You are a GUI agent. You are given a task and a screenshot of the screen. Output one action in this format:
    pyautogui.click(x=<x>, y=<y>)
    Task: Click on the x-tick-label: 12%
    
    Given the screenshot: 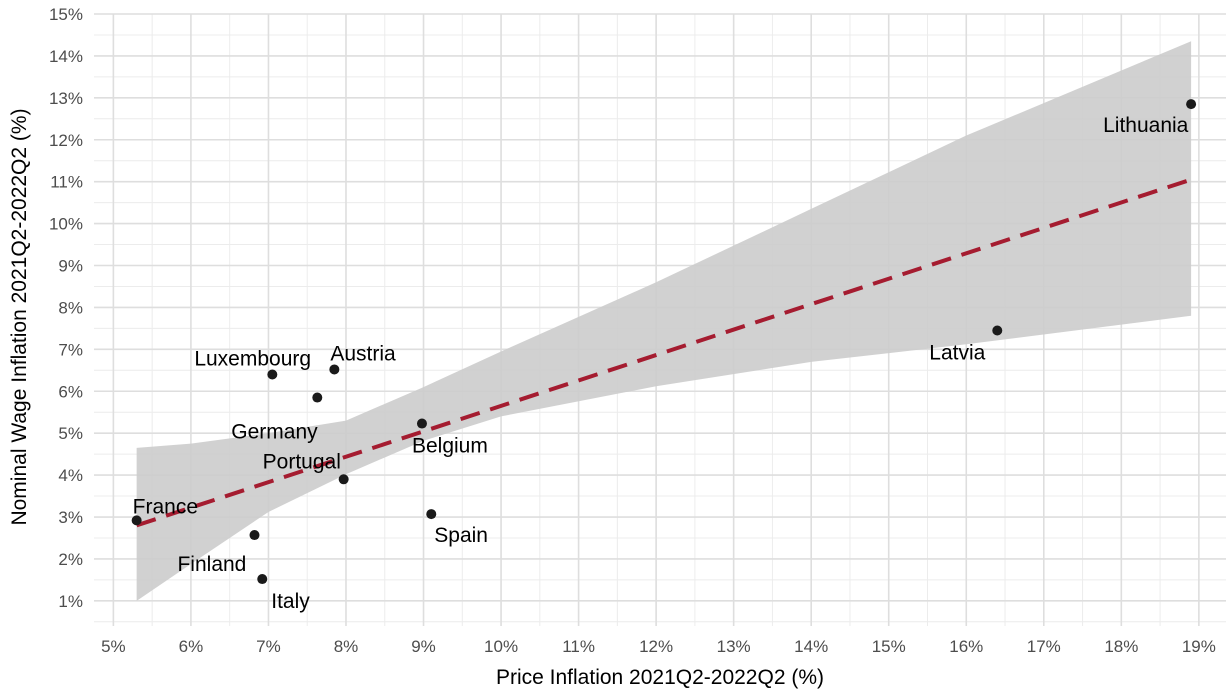 What is the action you would take?
    pyautogui.click(x=656, y=646)
    